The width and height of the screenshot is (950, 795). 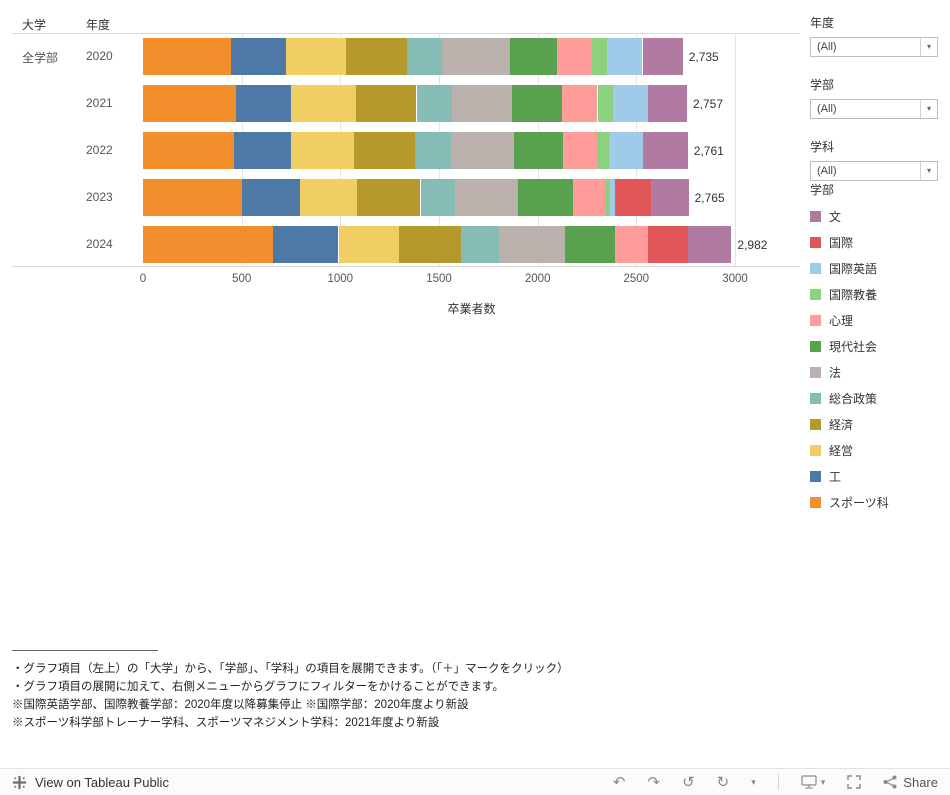 What do you see at coordinates (835, 373) in the screenshot?
I see `legend-label: 法` at bounding box center [835, 373].